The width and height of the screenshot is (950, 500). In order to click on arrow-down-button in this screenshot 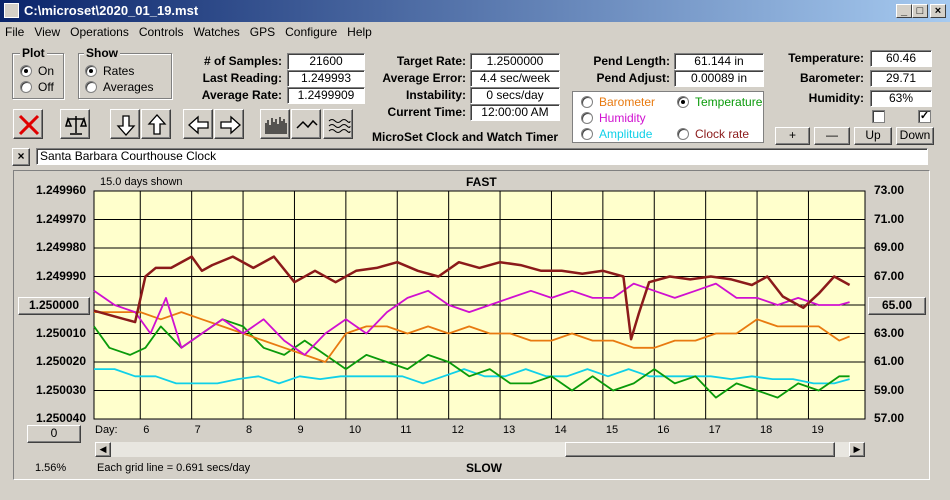, I will do `click(125, 124)`.